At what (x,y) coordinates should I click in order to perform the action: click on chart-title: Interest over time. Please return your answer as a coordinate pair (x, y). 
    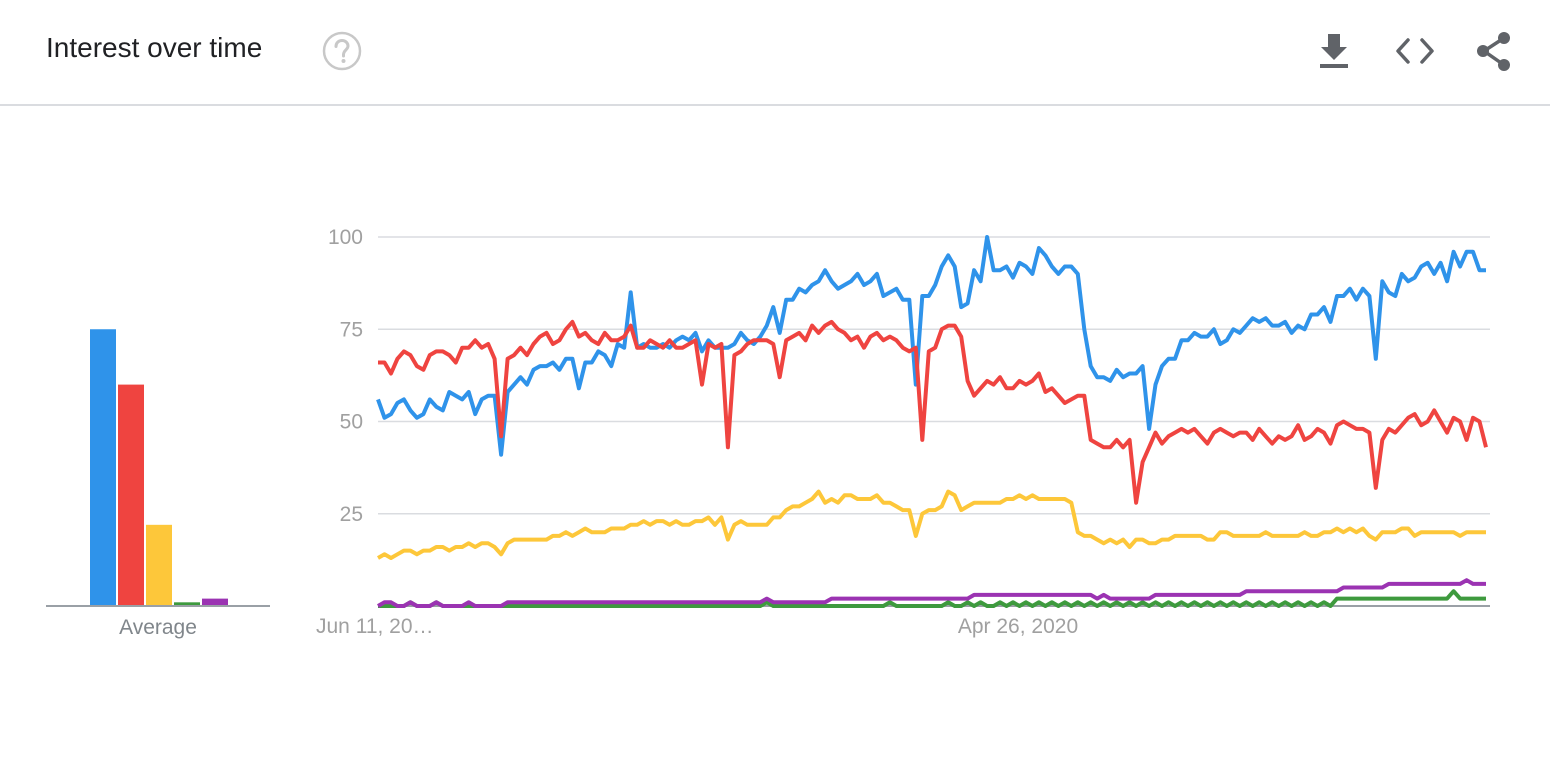
    Looking at the image, I should click on (154, 47).